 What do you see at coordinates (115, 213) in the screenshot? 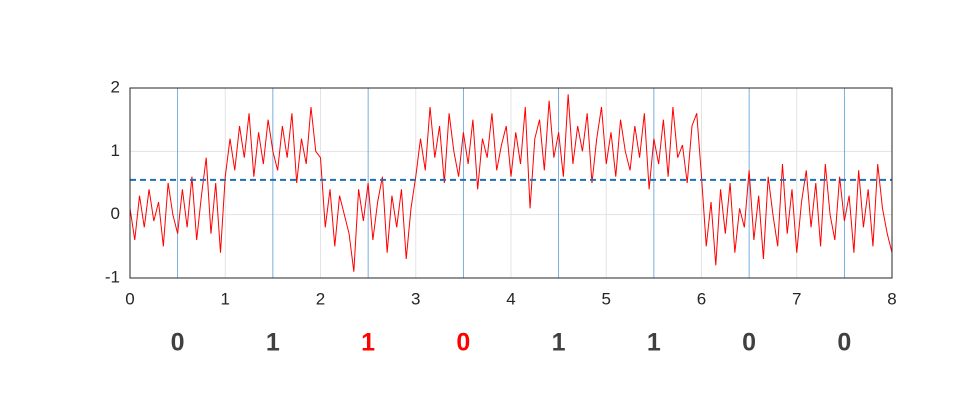
I see `y-tick-label: 0` at bounding box center [115, 213].